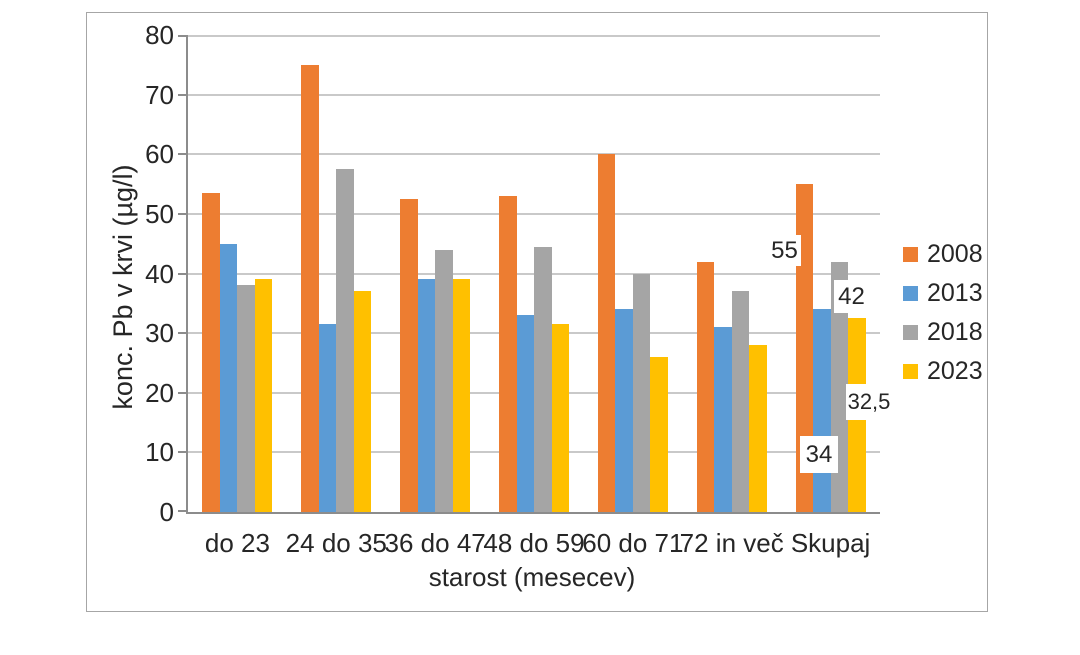  Describe the element at coordinates (159, 452) in the screenshot. I see `y-tick-label-10: 10` at that location.